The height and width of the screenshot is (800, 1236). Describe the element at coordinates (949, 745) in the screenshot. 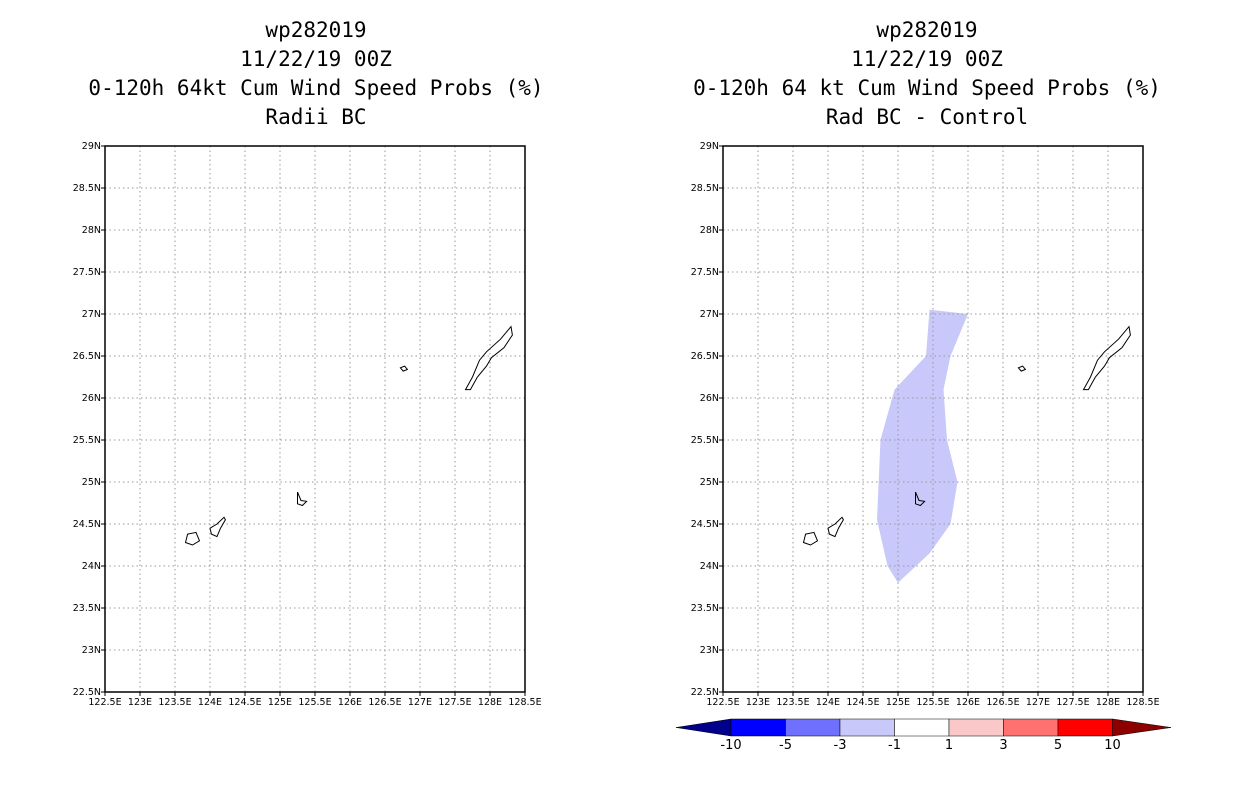

I see `colorbar-label-4: 1` at that location.